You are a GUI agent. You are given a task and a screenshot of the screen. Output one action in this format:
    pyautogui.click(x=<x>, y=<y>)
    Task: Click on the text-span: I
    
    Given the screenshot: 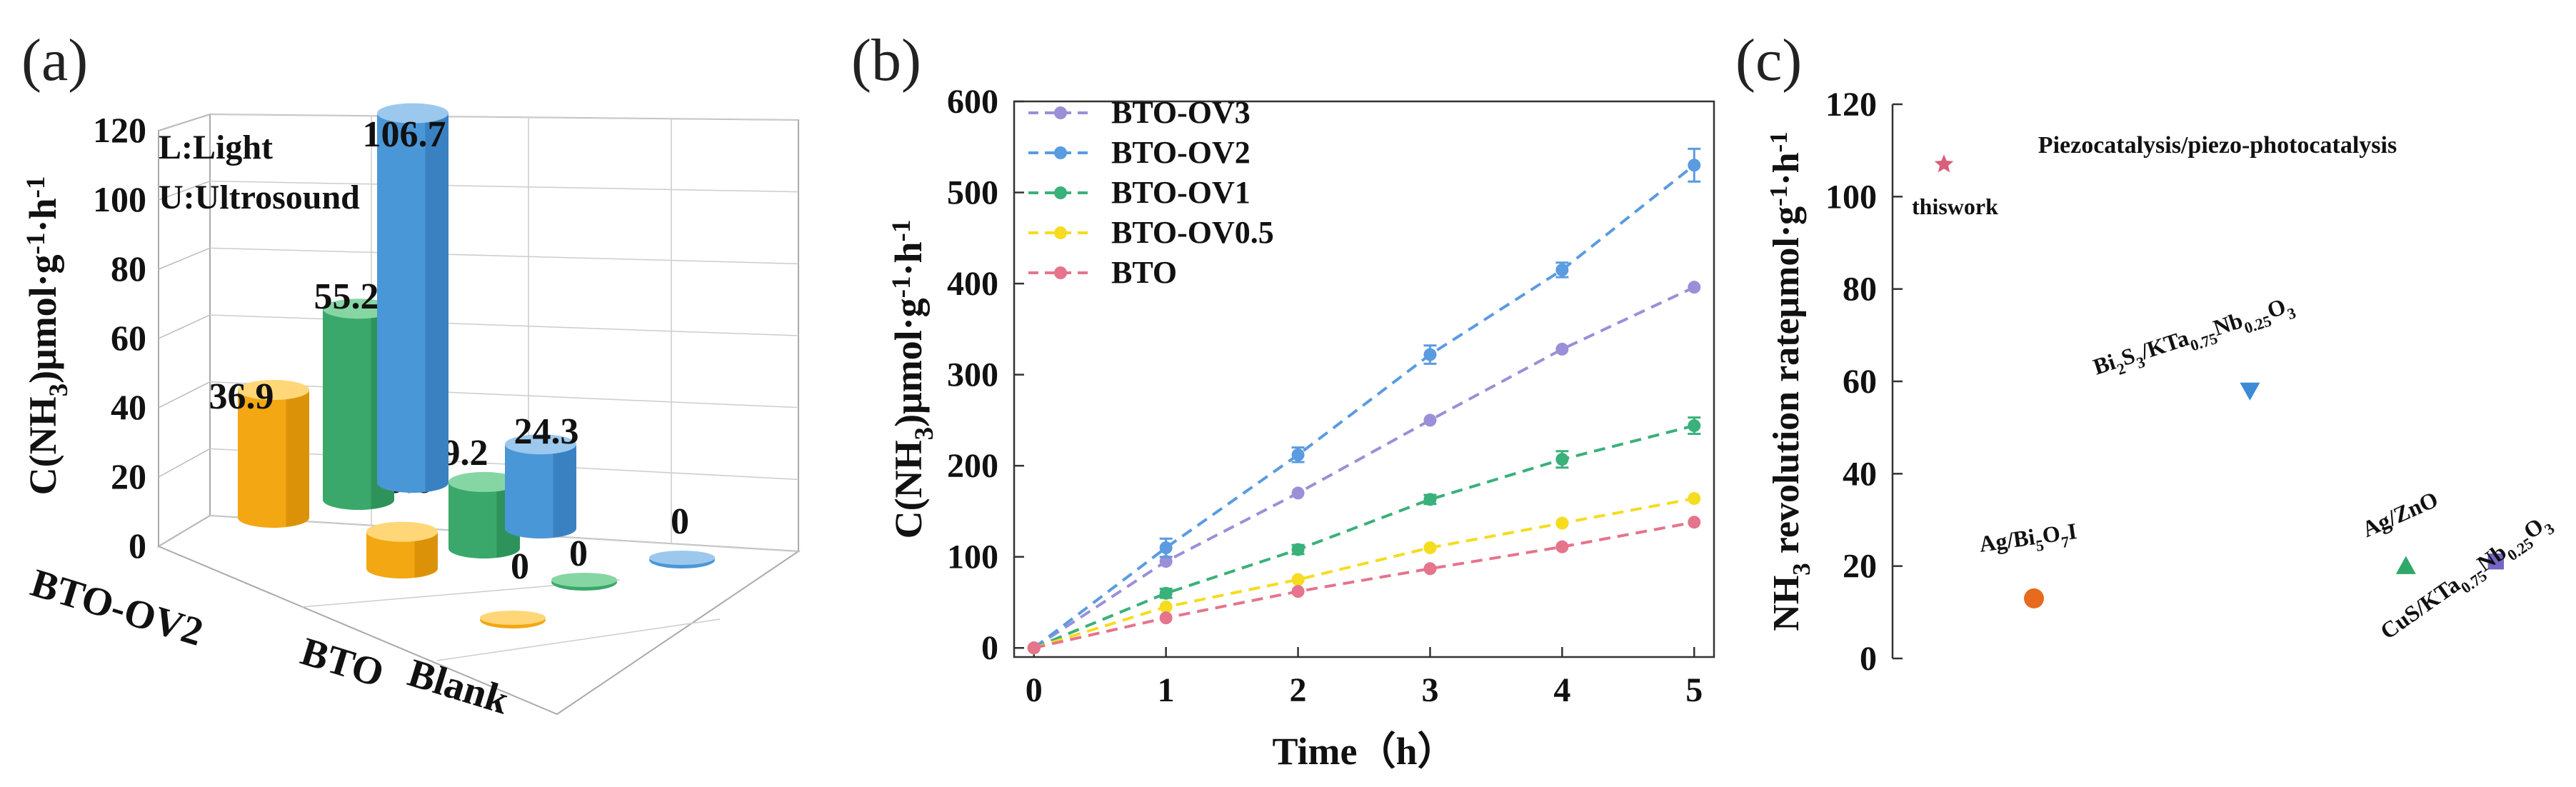 What is the action you would take?
    pyautogui.click(x=2072, y=531)
    